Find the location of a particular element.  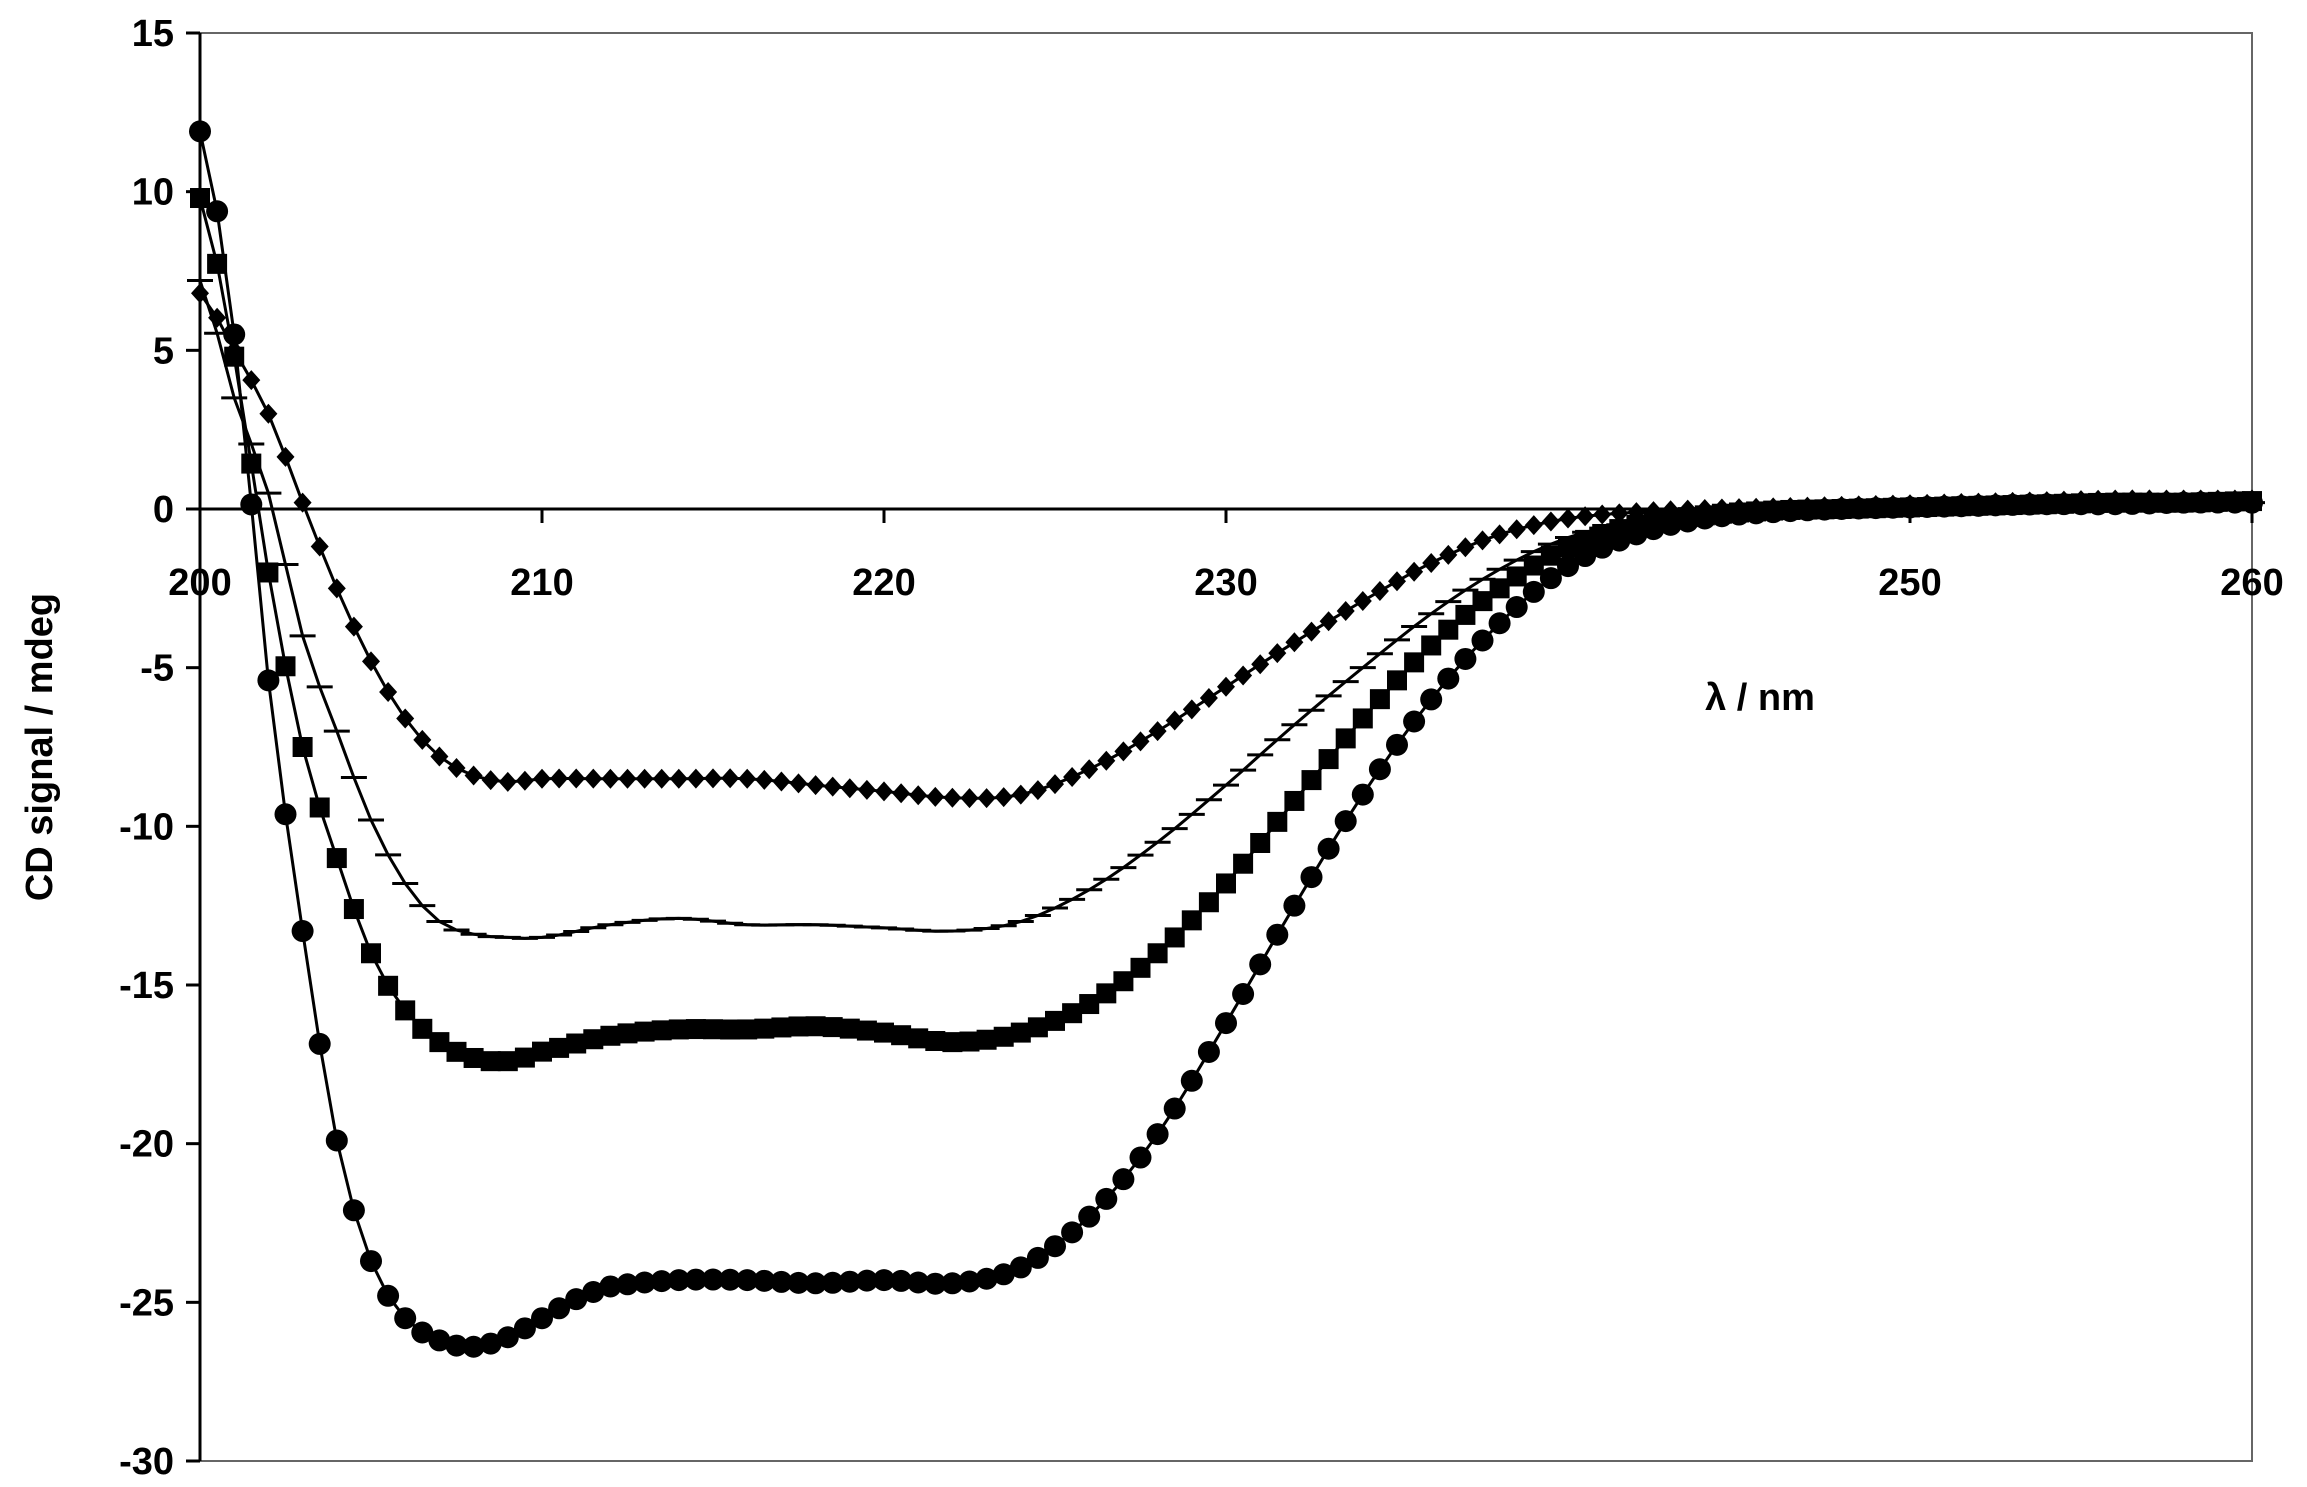

x-tick-label: 200 is located at coordinates (199, 583).